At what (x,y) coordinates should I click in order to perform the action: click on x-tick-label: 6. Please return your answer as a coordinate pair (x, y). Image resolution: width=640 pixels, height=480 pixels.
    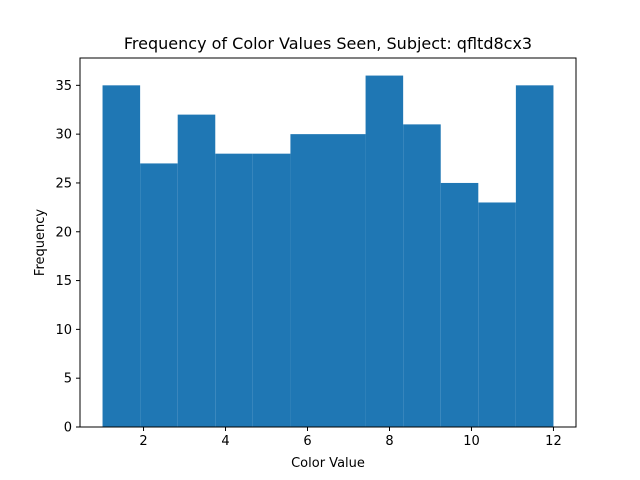
    Looking at the image, I should click on (307, 441).